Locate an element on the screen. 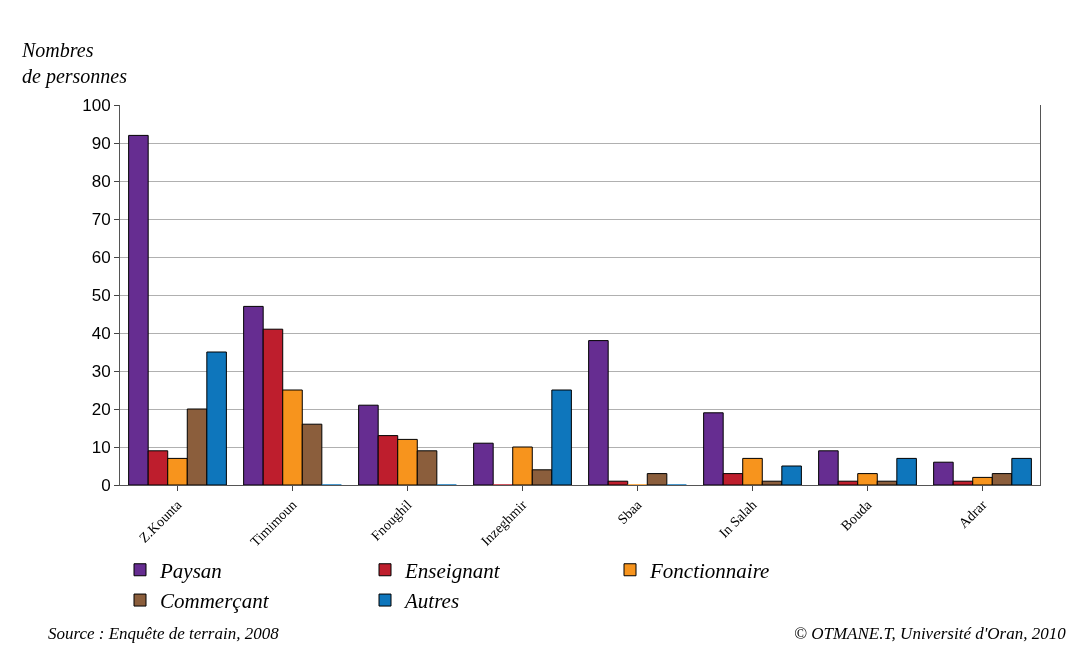 The width and height of the screenshot is (1080, 665). y-tick-label: 80 is located at coordinates (101, 181).